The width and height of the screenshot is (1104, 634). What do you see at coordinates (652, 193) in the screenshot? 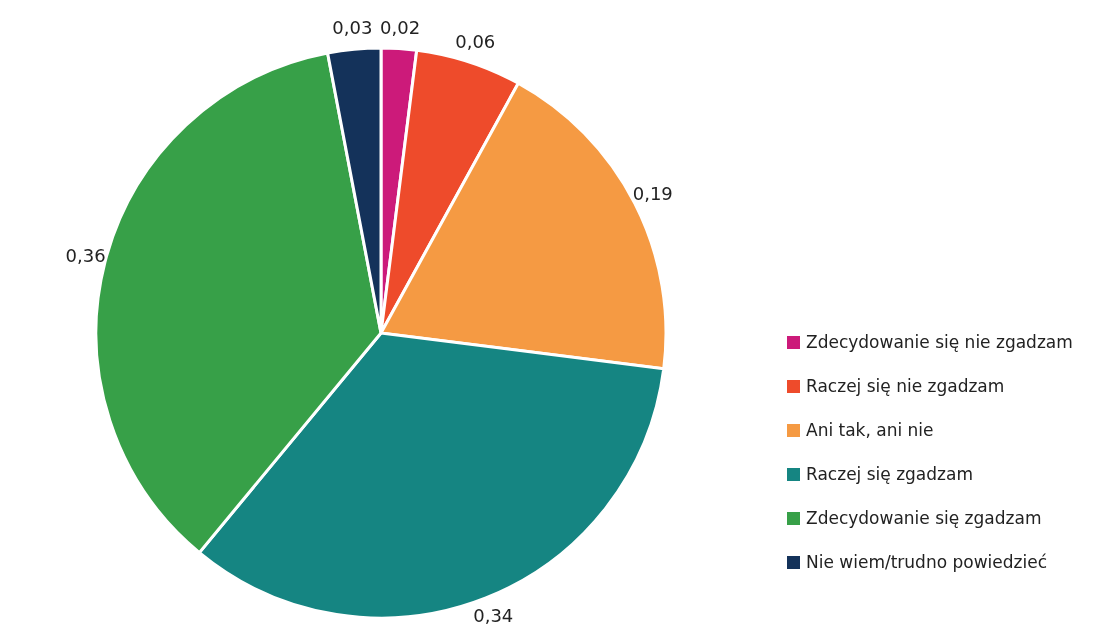
I see `data-label: 0,19` at bounding box center [652, 193].